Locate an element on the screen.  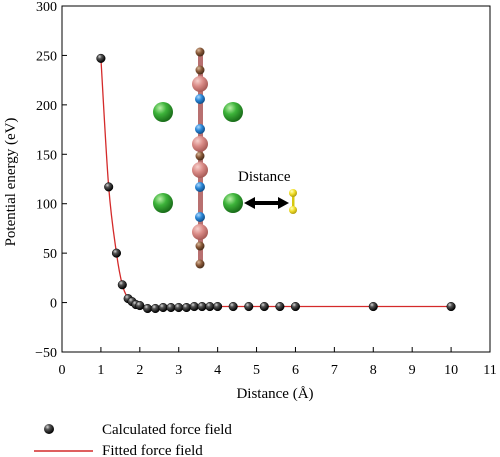
y-tick-label: −50 is located at coordinates (46, 353).